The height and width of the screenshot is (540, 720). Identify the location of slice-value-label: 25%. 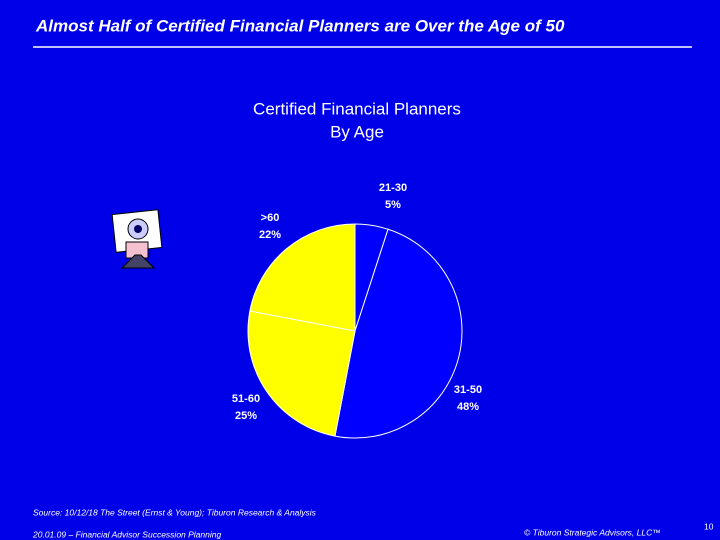
(246, 416).